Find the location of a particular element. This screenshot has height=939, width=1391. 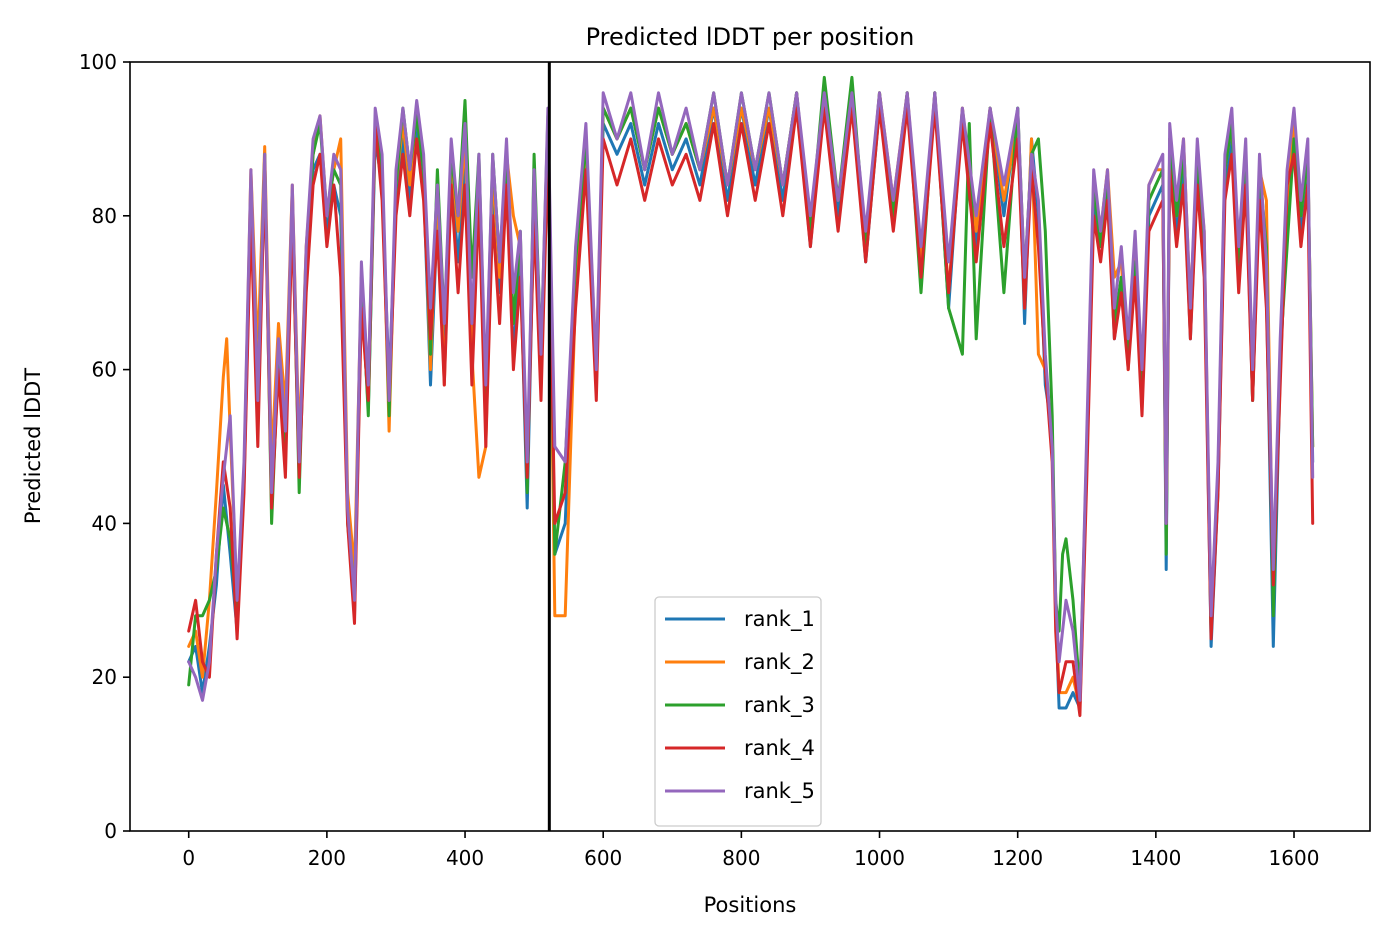

legend-label-rank-1: rank_1 is located at coordinates (779, 619).